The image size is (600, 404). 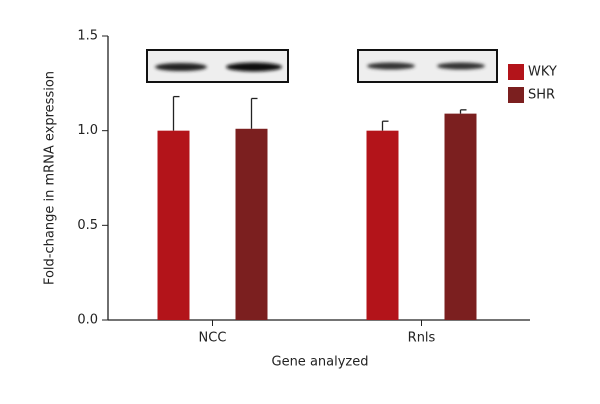 What do you see at coordinates (50, 178) in the screenshot?
I see `y-axis-label: Fold-change in mRNA expression` at bounding box center [50, 178].